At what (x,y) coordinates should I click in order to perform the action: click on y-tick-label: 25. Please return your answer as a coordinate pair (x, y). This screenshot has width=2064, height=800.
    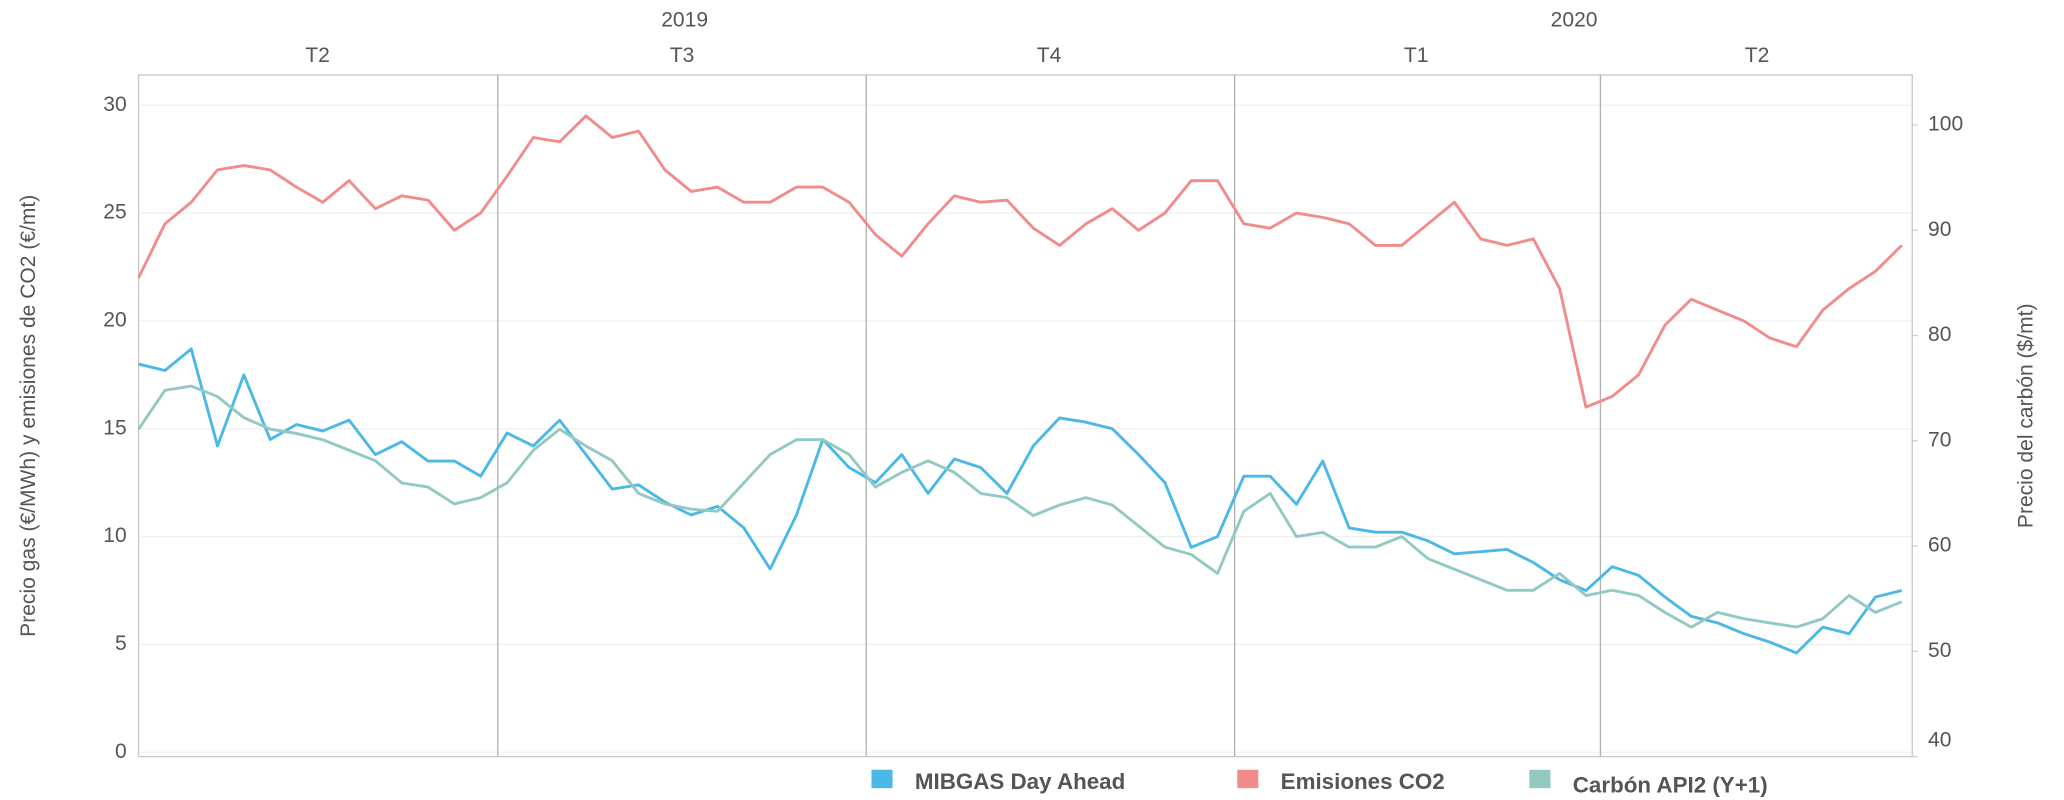
    Looking at the image, I should click on (114, 212).